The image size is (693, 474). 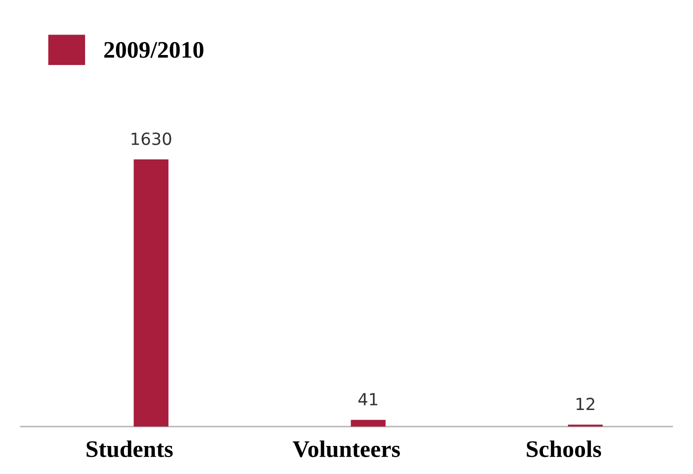 I want to click on x-tick-label: Volunteers, so click(x=346, y=449).